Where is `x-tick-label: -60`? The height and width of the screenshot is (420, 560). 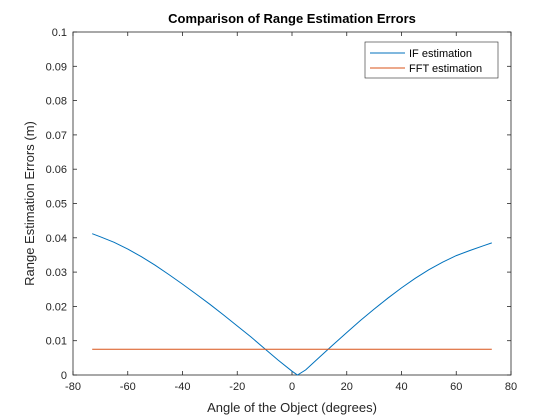
x-tick-label: -60 is located at coordinates (128, 387).